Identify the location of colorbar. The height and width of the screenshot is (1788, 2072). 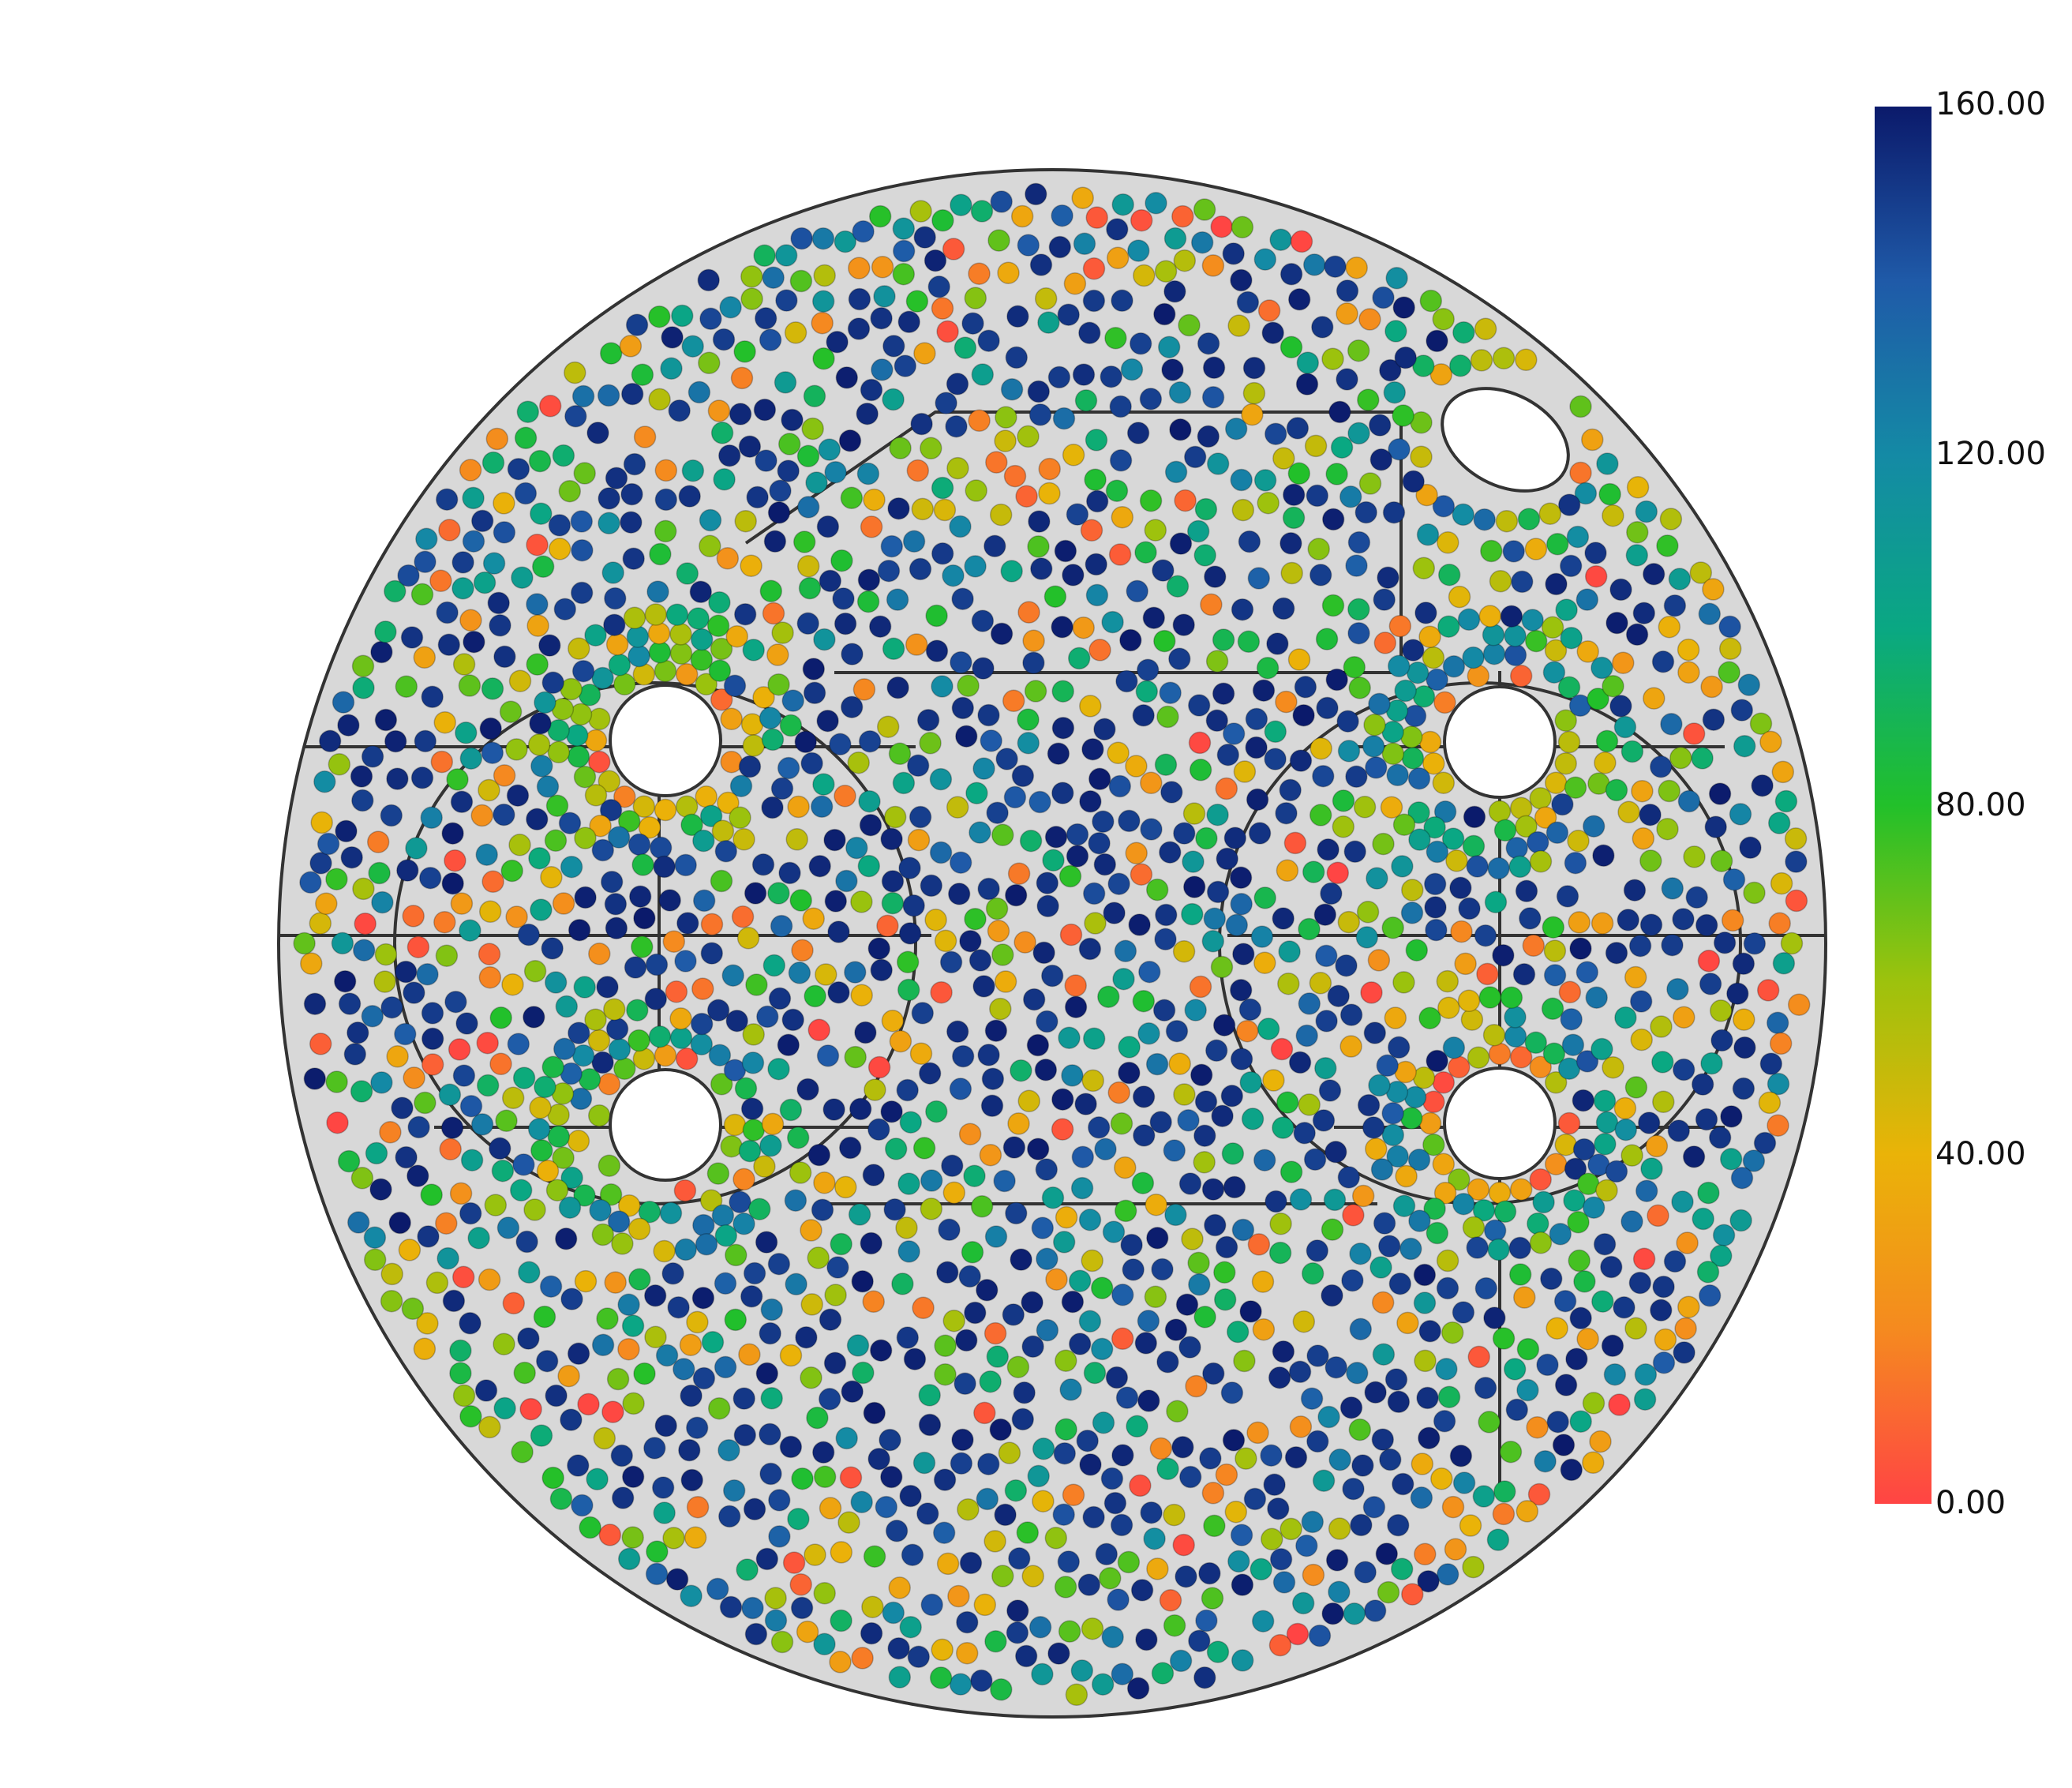
(1903, 805).